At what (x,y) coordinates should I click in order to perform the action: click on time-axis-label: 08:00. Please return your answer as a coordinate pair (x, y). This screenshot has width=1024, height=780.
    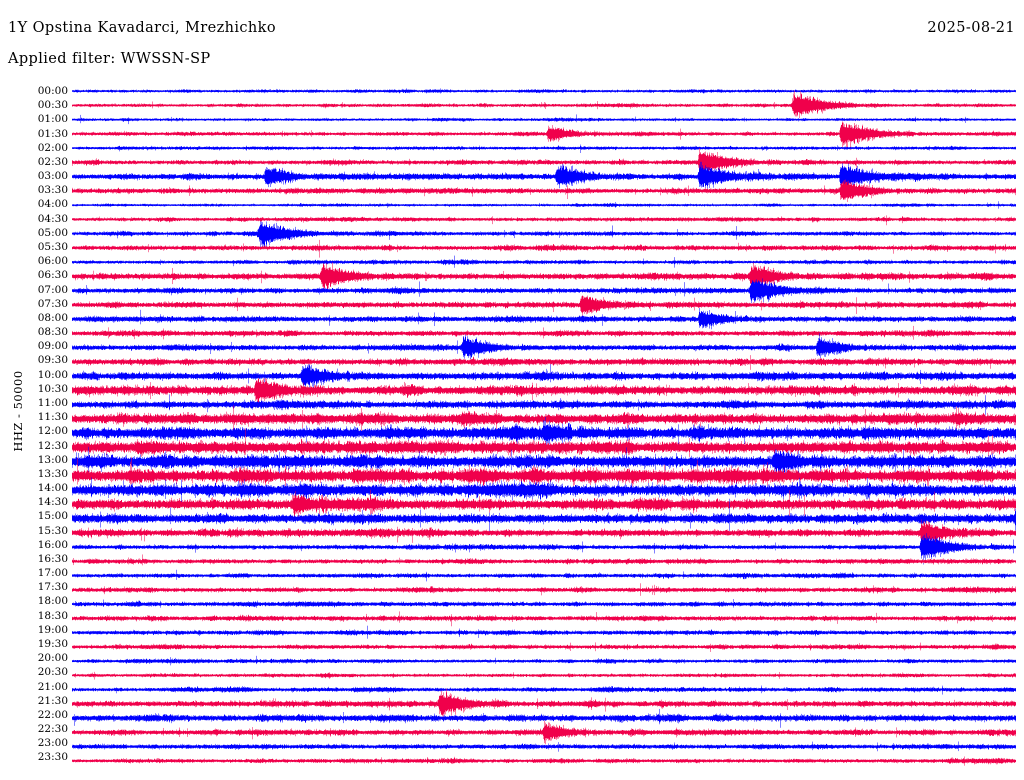
    Looking at the image, I should click on (52, 317).